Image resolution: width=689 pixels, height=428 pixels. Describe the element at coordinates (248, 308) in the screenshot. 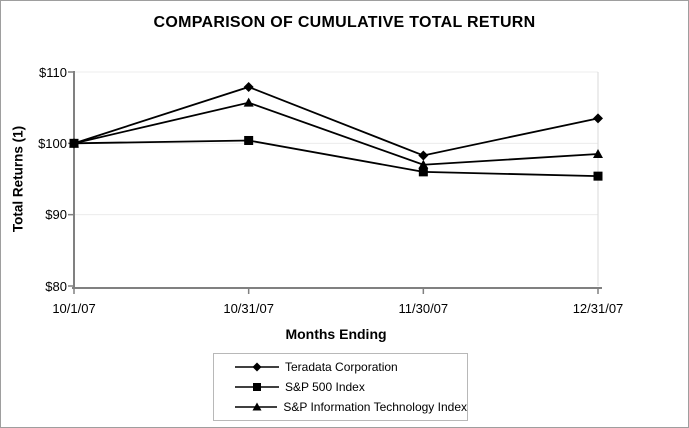

I see `x-tick-label: 10/31/07` at that location.